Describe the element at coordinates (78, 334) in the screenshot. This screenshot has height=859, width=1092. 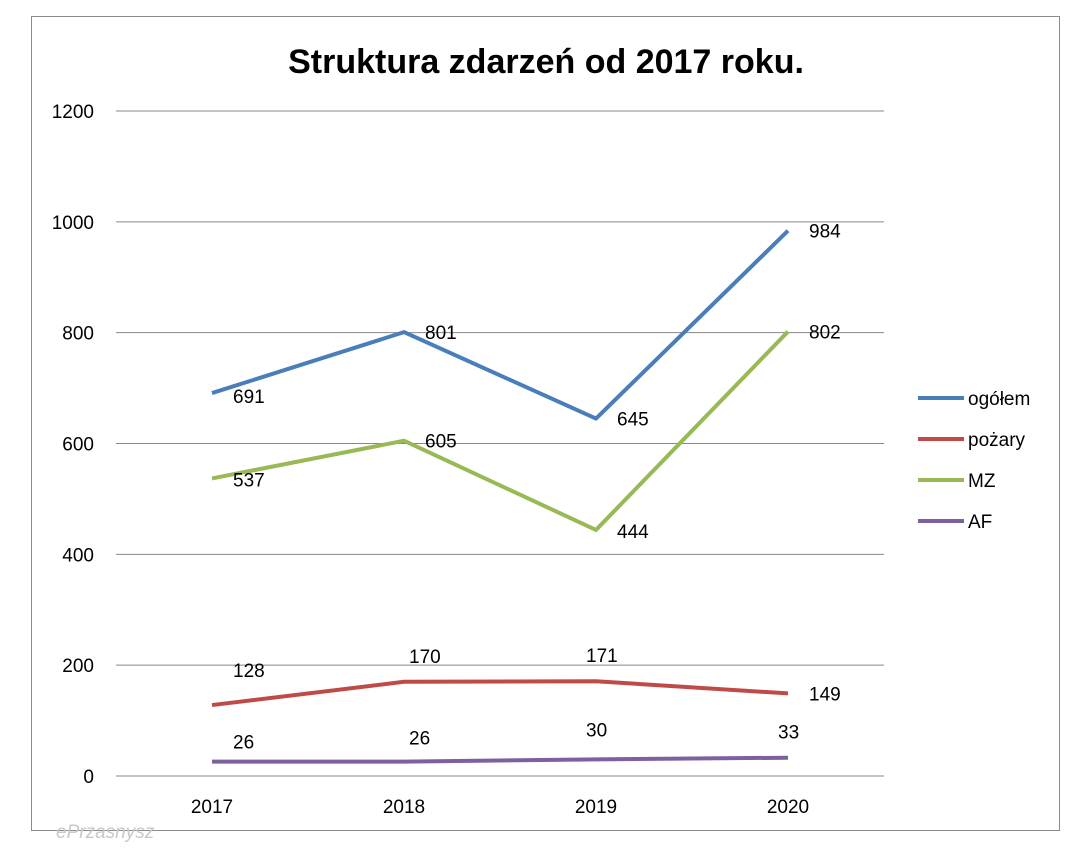
I see `y-tick-label: 800` at that location.